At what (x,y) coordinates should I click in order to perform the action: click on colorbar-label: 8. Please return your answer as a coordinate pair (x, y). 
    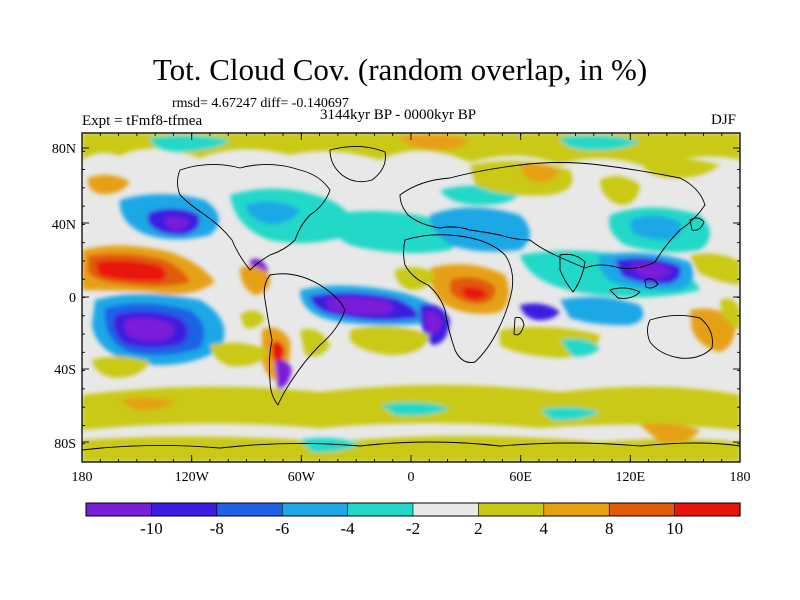
    Looking at the image, I should click on (609, 528).